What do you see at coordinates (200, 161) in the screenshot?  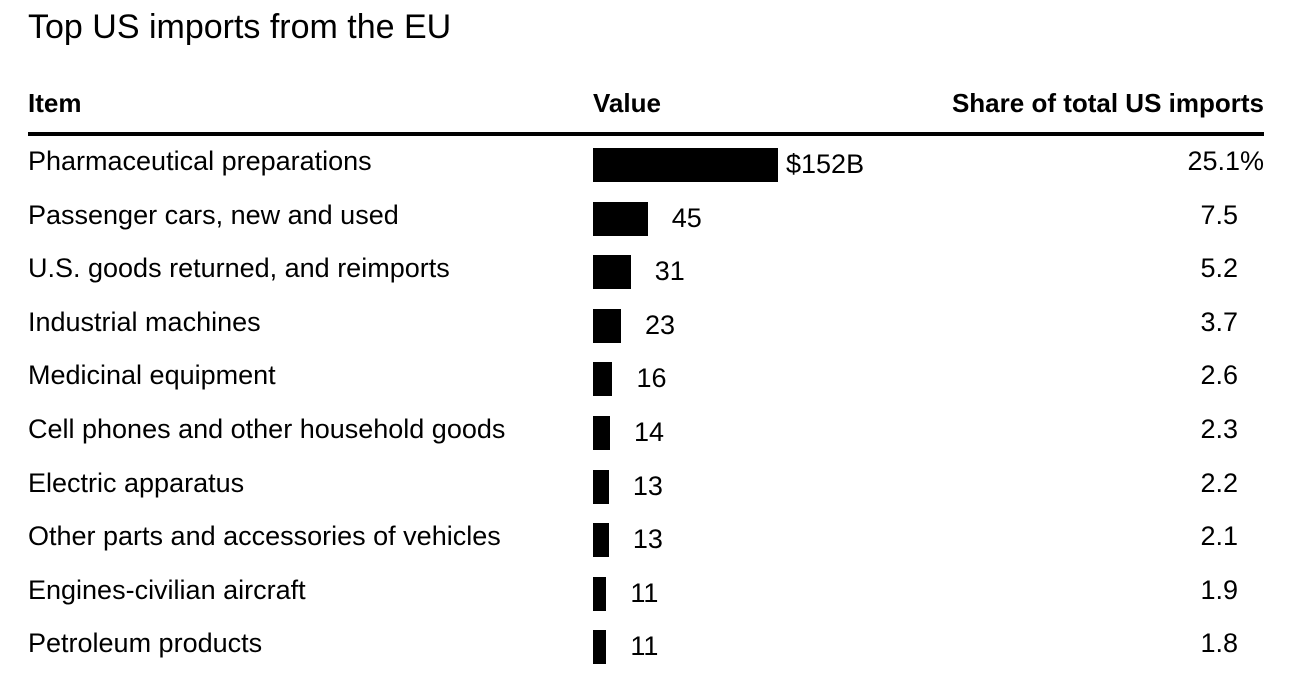 I see `row-label: Pharmaceutical preparations` at bounding box center [200, 161].